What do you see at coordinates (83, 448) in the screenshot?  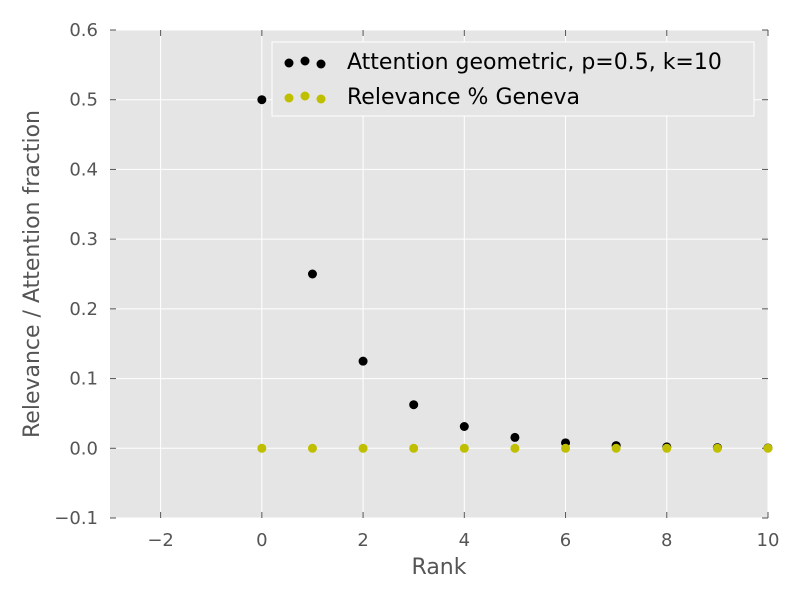 I see `y-tick-label: 0.0` at bounding box center [83, 448].